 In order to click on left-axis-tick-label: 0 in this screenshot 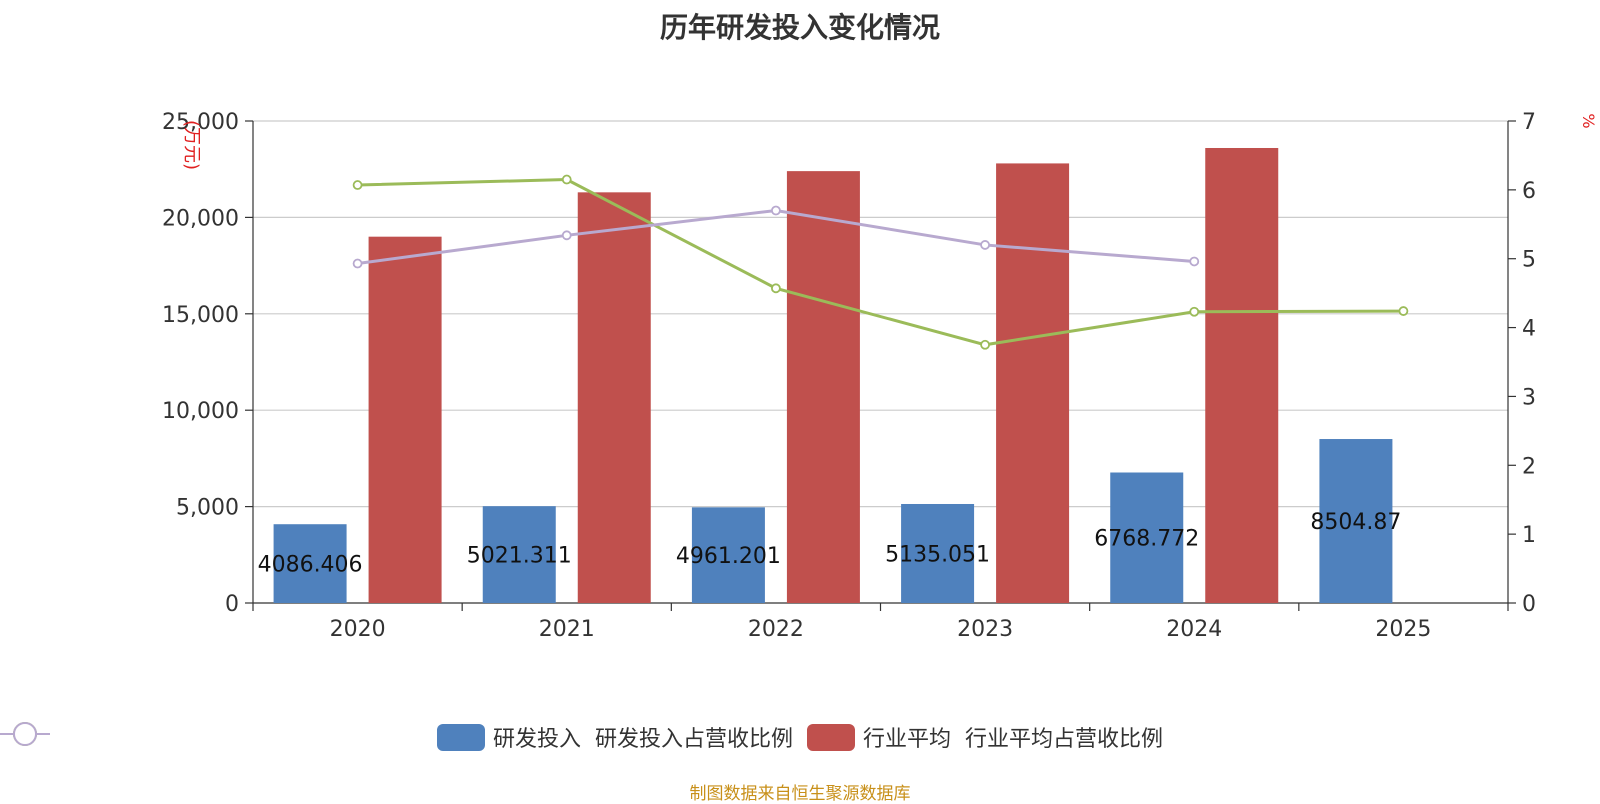, I will do `click(232, 604)`.